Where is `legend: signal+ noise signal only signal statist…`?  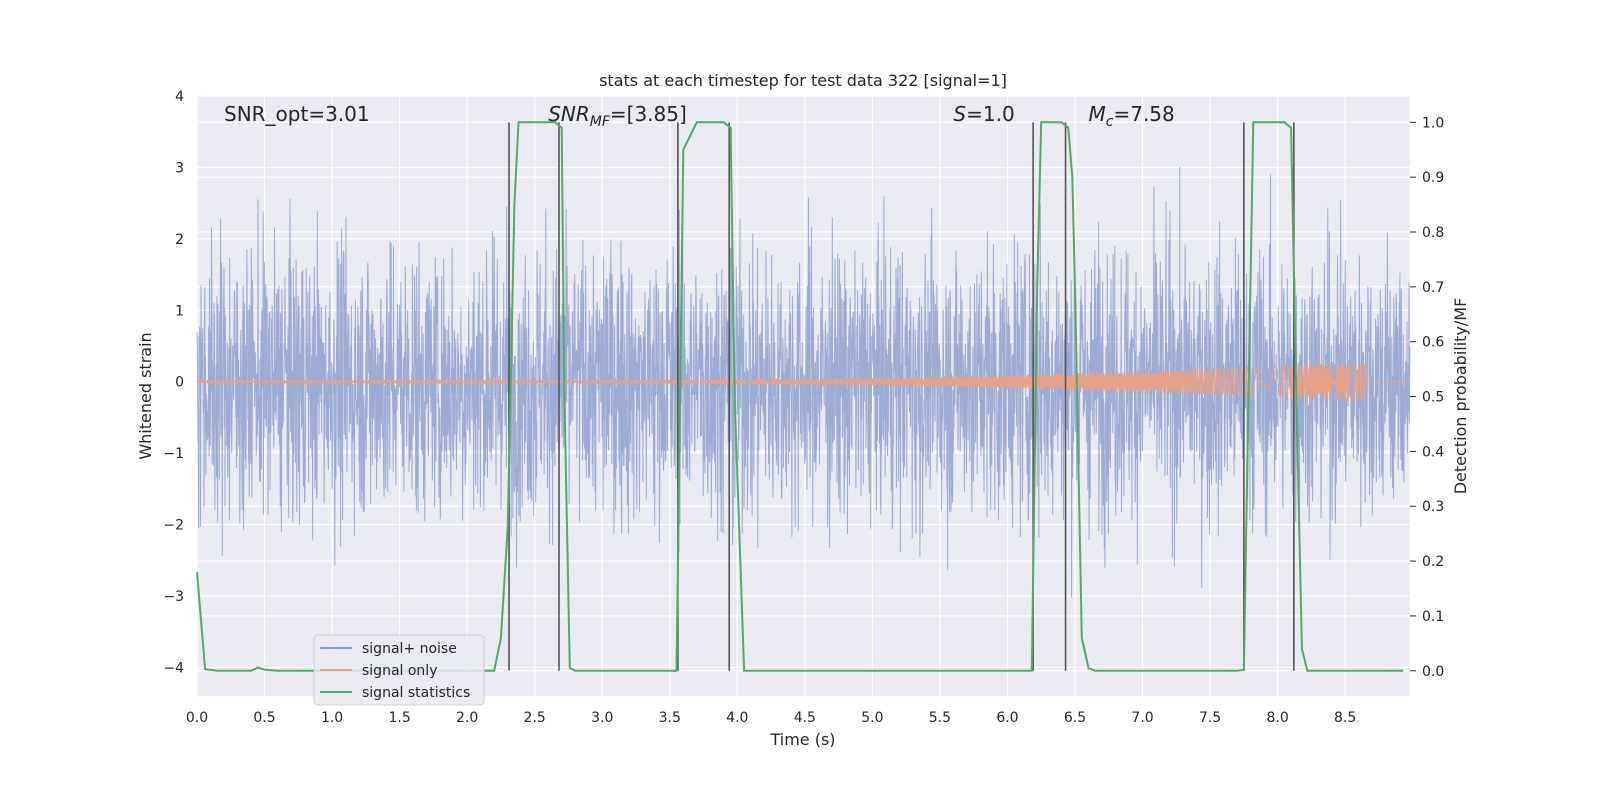 legend: signal+ noise signal only signal statist… is located at coordinates (399, 670).